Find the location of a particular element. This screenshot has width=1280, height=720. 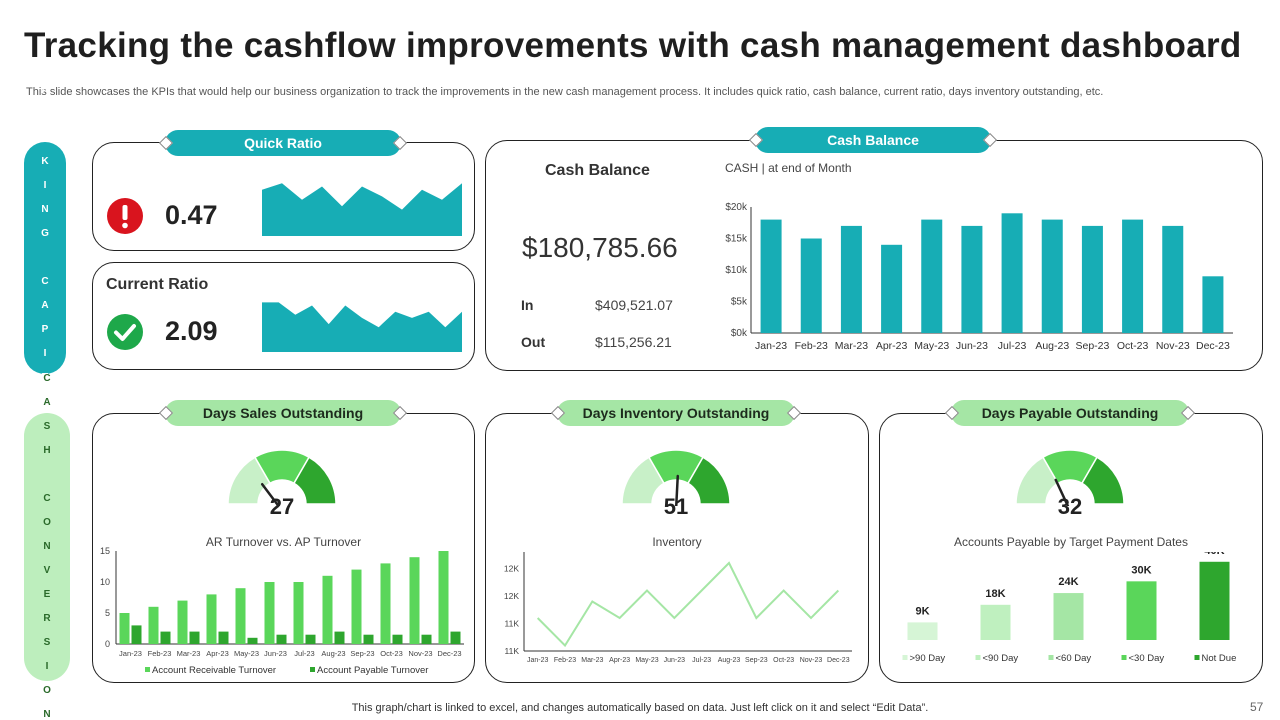

y-tick-label: 0 is located at coordinates (107, 644).